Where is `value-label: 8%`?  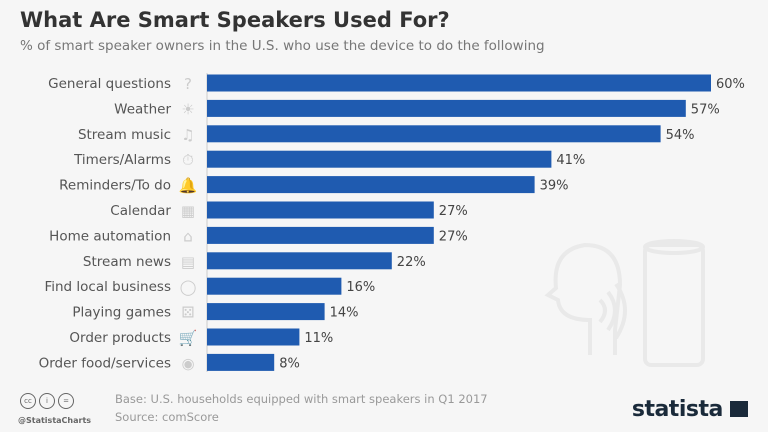
value-label: 8% is located at coordinates (289, 363).